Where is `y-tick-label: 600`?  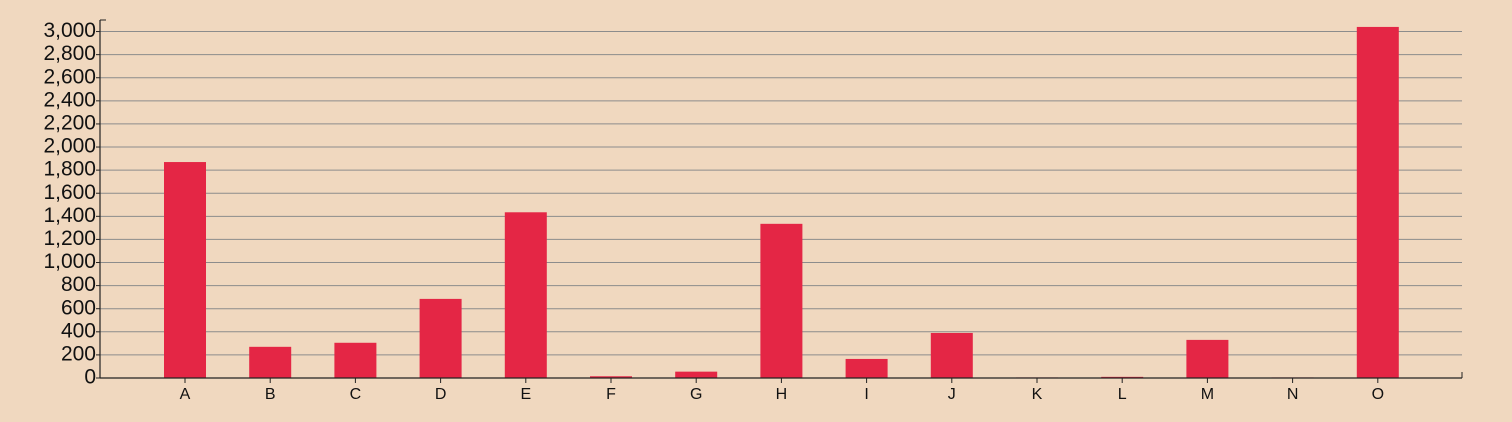
y-tick-label: 600 is located at coordinates (78, 307).